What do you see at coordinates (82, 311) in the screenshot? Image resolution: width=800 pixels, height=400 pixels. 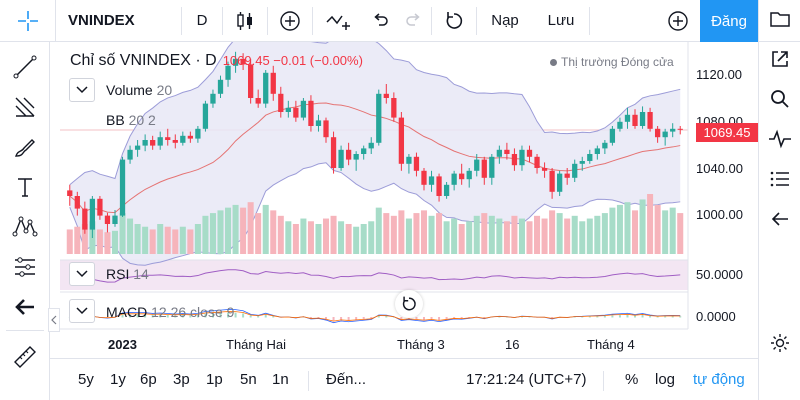 I see `macd-collapse-button` at bounding box center [82, 311].